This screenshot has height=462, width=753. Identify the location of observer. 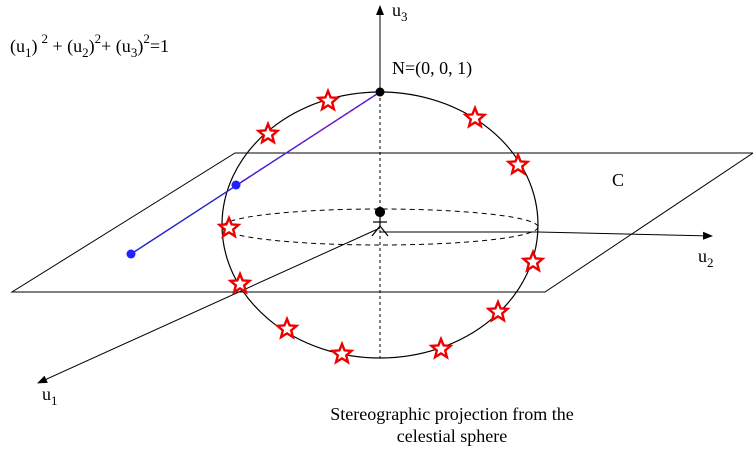
(380, 221).